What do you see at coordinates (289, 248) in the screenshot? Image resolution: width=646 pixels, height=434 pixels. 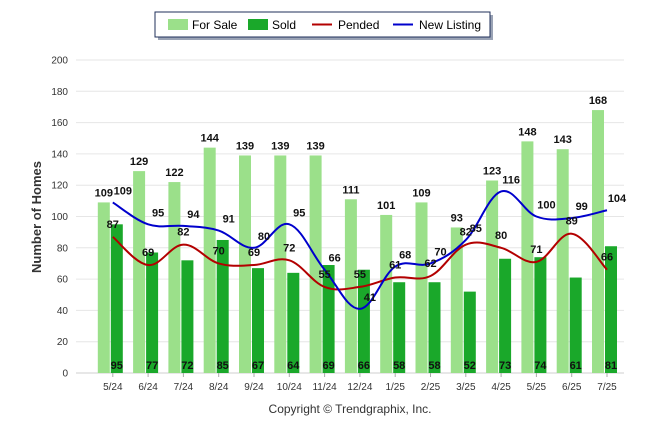 I see `label-pended: 72` at bounding box center [289, 248].